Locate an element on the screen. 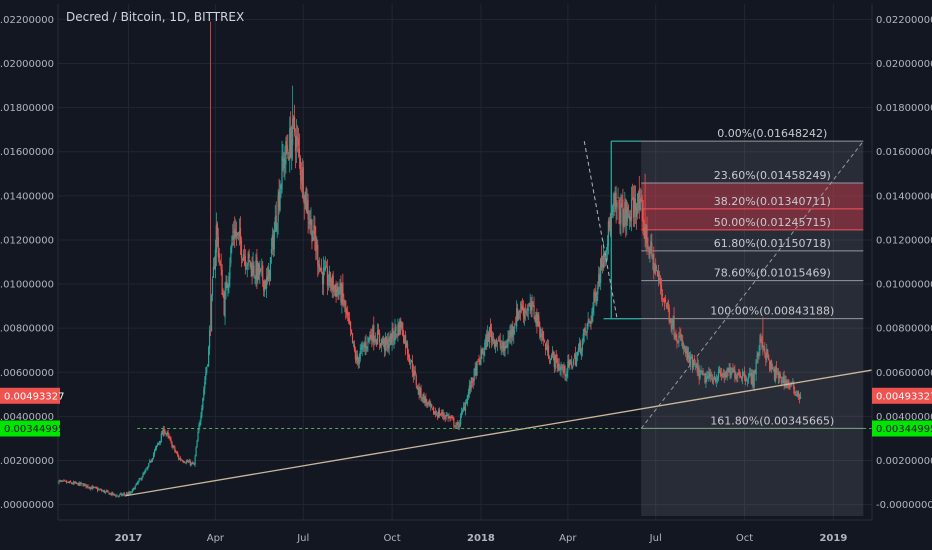 This screenshot has width=932, height=550. x-tick-label: 2017 is located at coordinates (129, 538).